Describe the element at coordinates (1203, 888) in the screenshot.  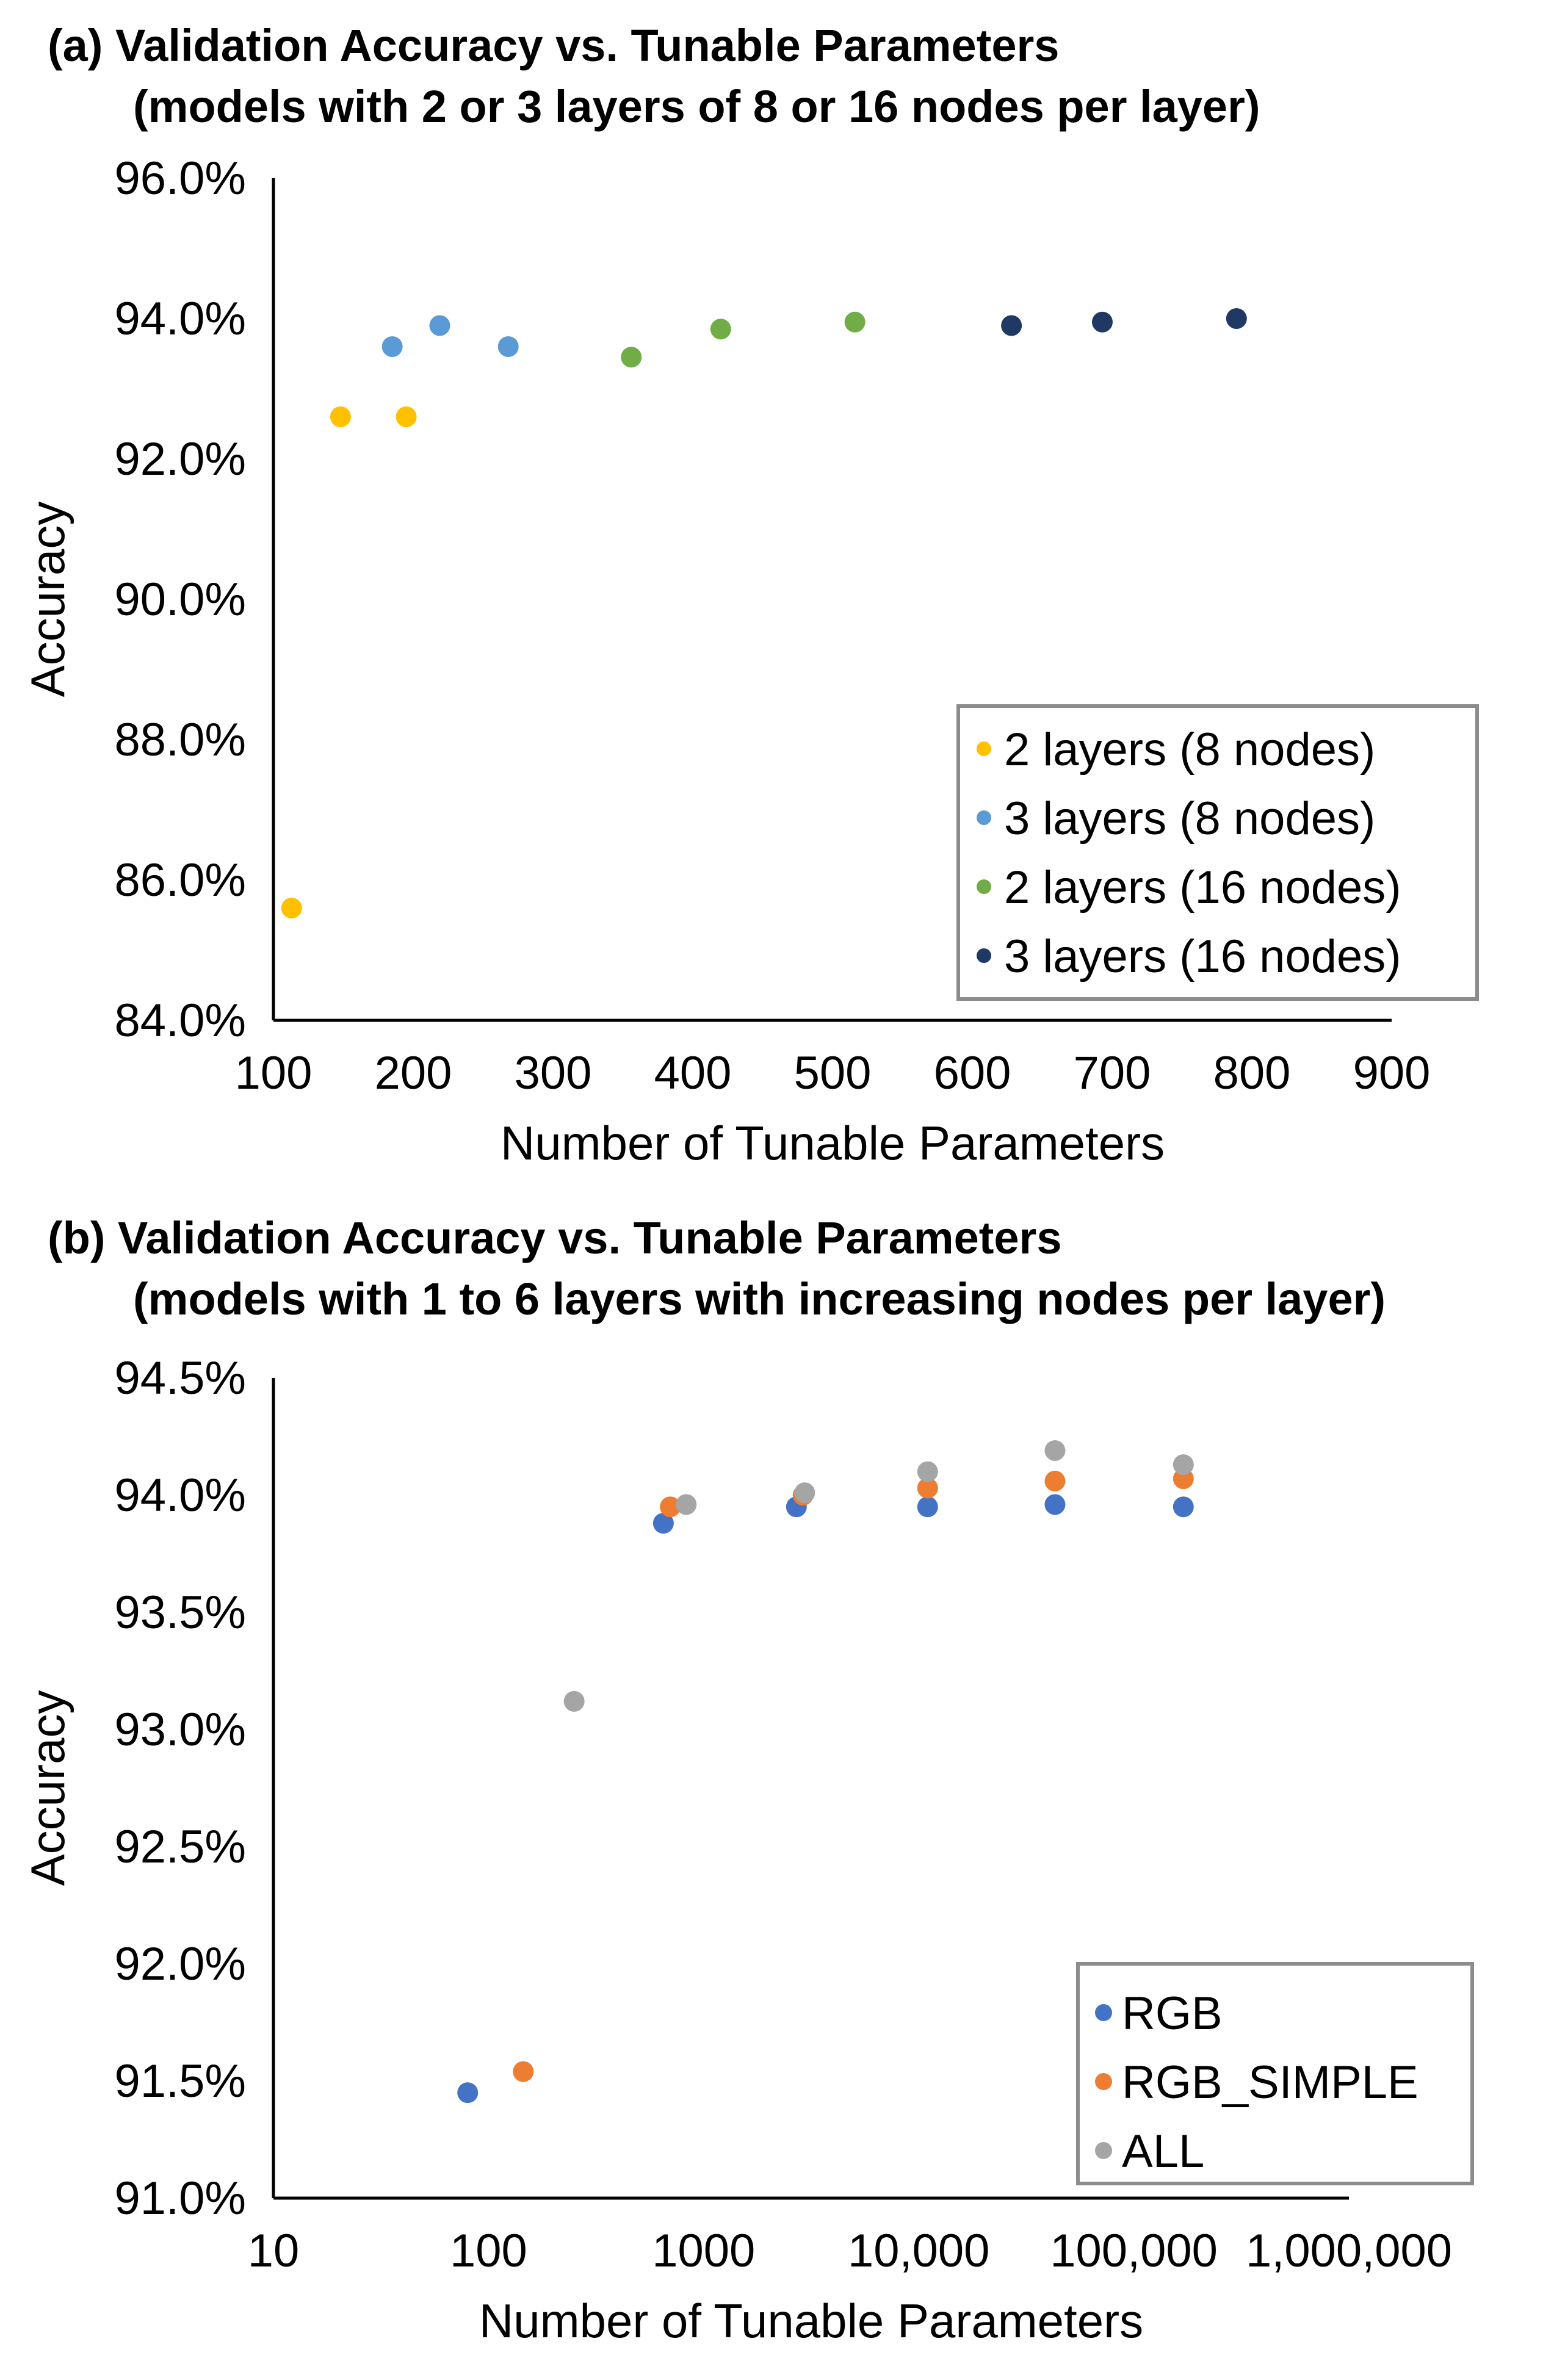
I see `legend-label: 2 layers (16 nodes)` at that location.